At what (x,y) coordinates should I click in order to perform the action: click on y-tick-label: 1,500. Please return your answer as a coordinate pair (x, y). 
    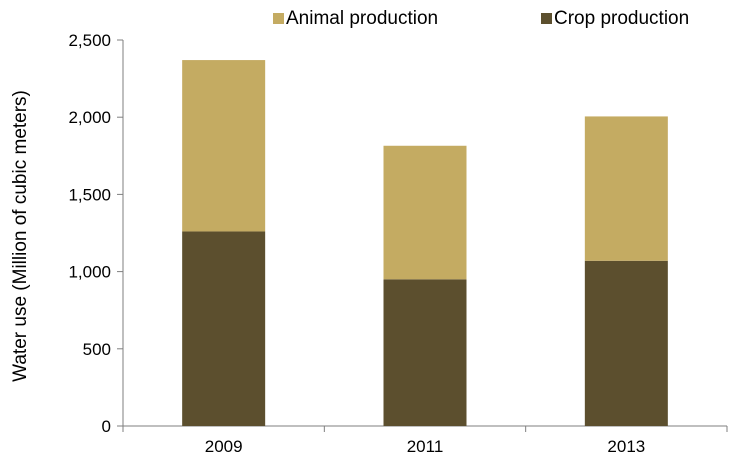
    Looking at the image, I should click on (89, 194).